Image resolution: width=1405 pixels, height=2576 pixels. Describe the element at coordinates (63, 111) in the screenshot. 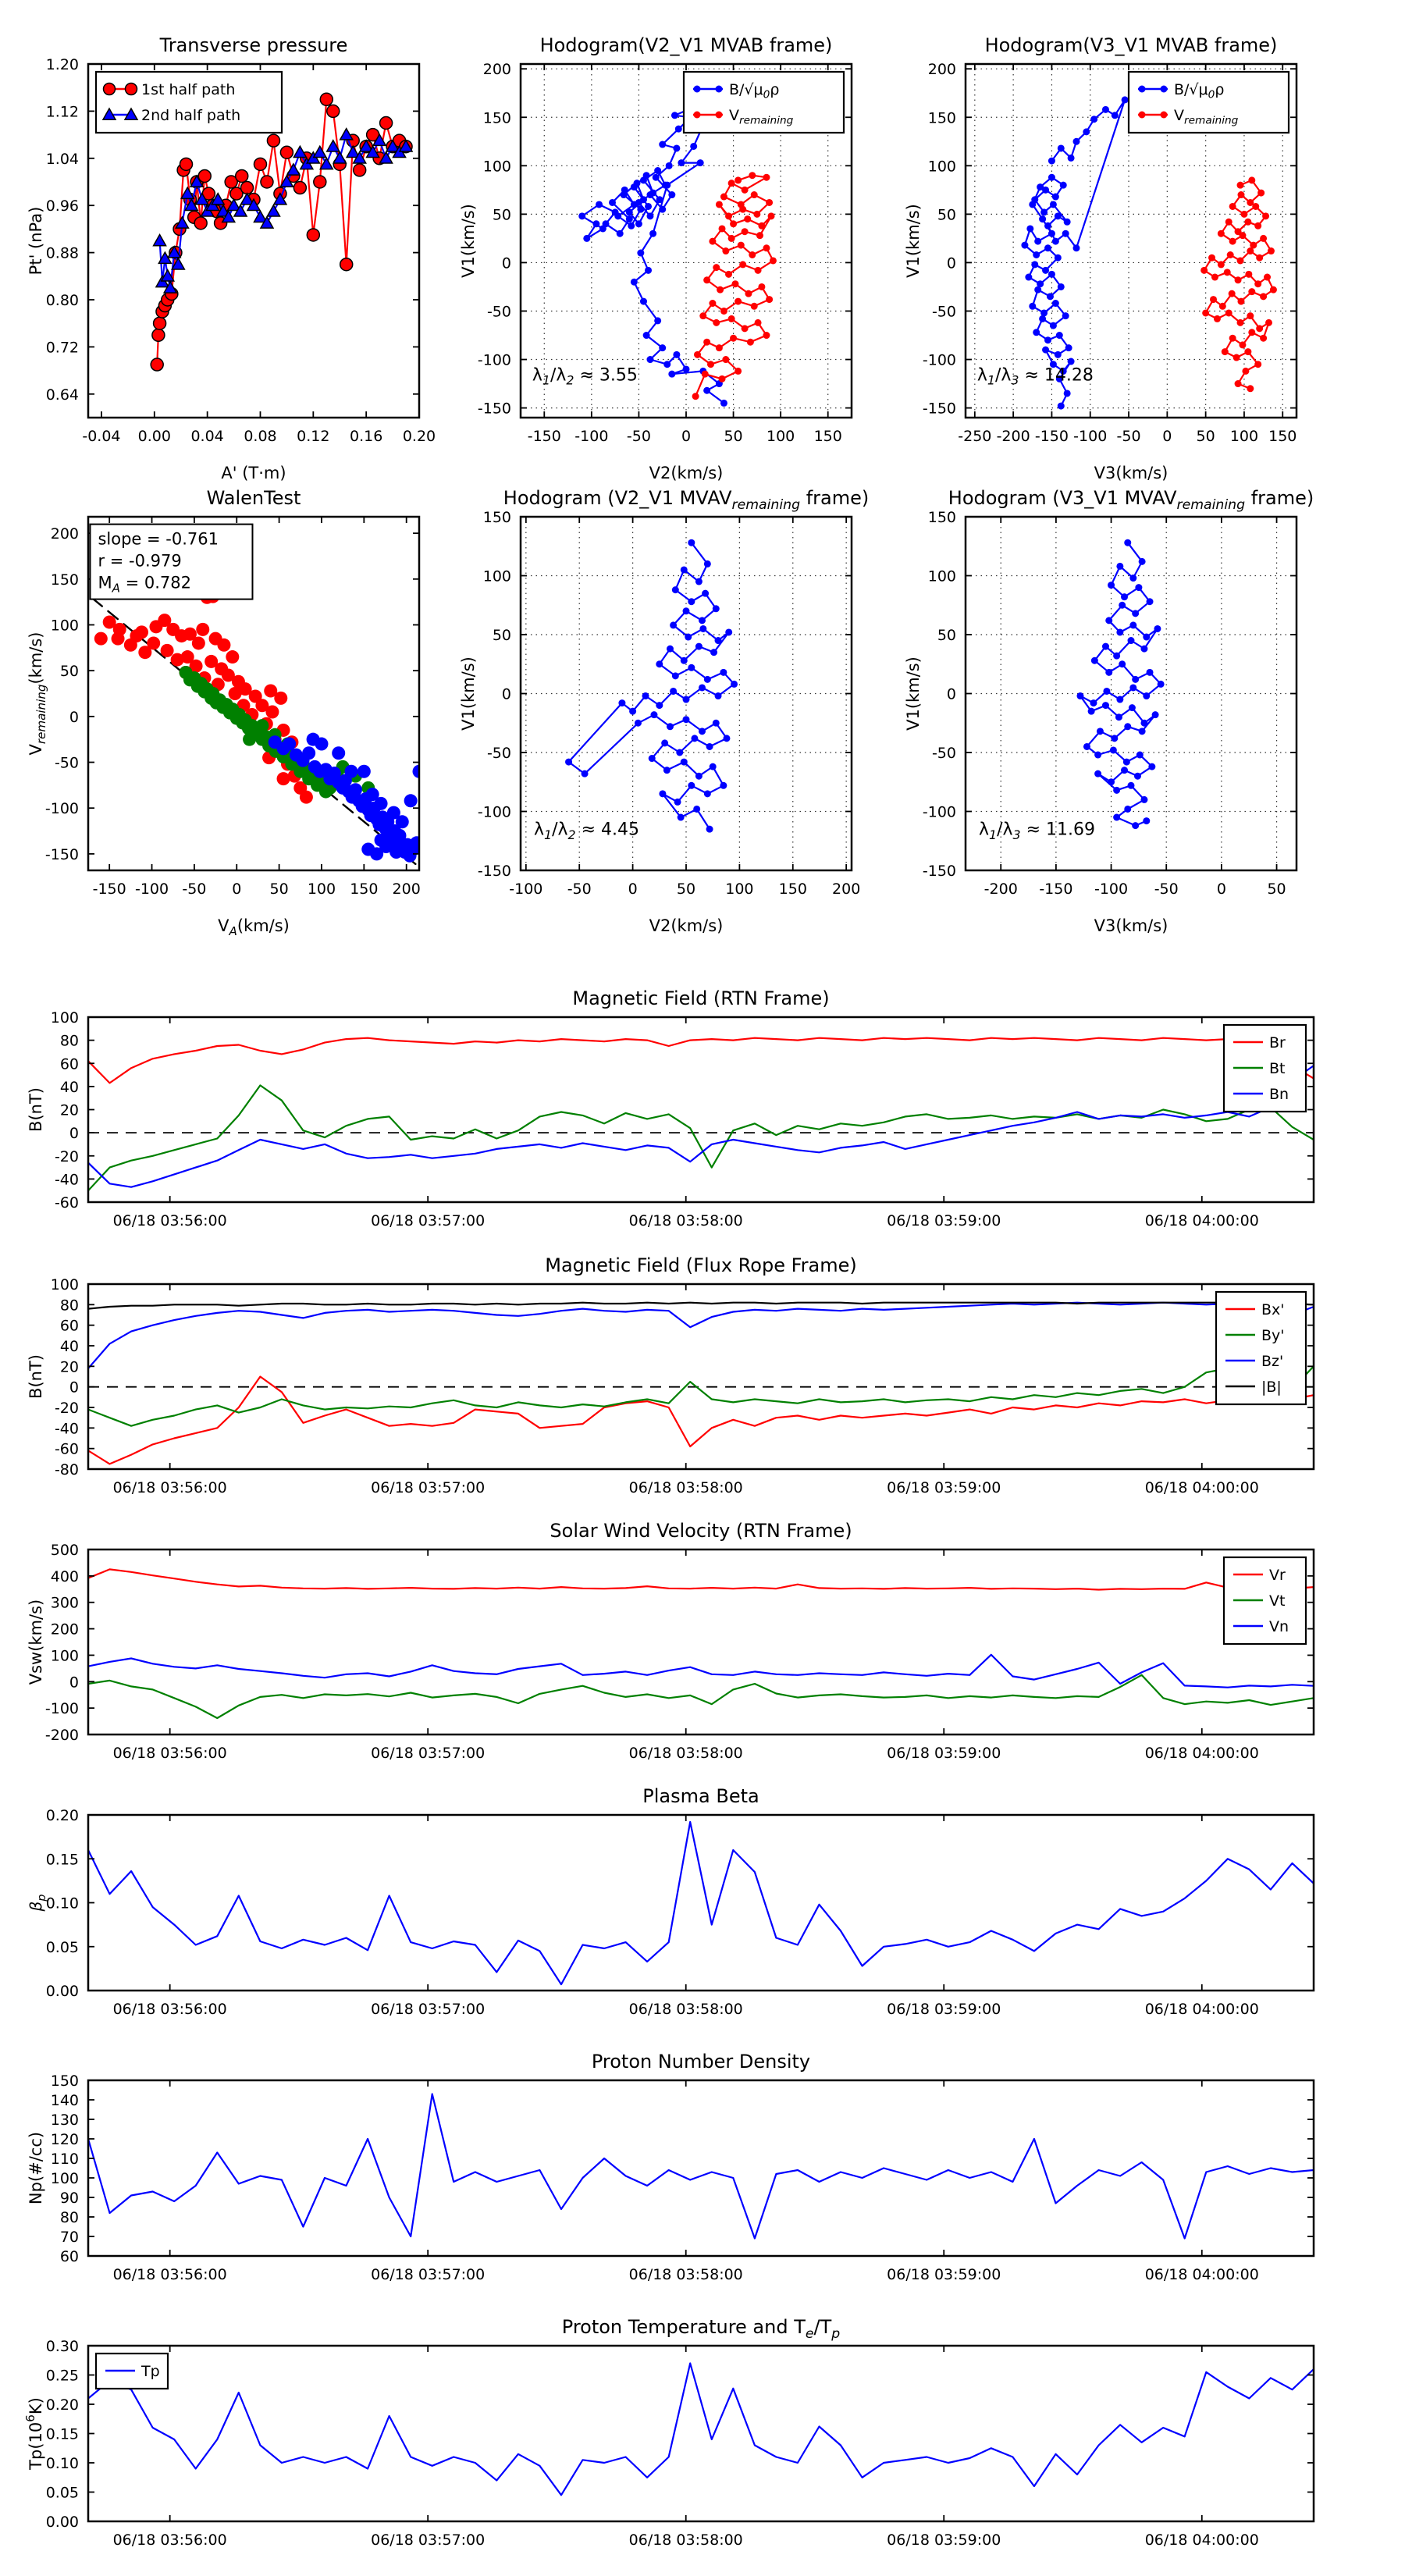

I see `svg-text: 1.12` at that location.